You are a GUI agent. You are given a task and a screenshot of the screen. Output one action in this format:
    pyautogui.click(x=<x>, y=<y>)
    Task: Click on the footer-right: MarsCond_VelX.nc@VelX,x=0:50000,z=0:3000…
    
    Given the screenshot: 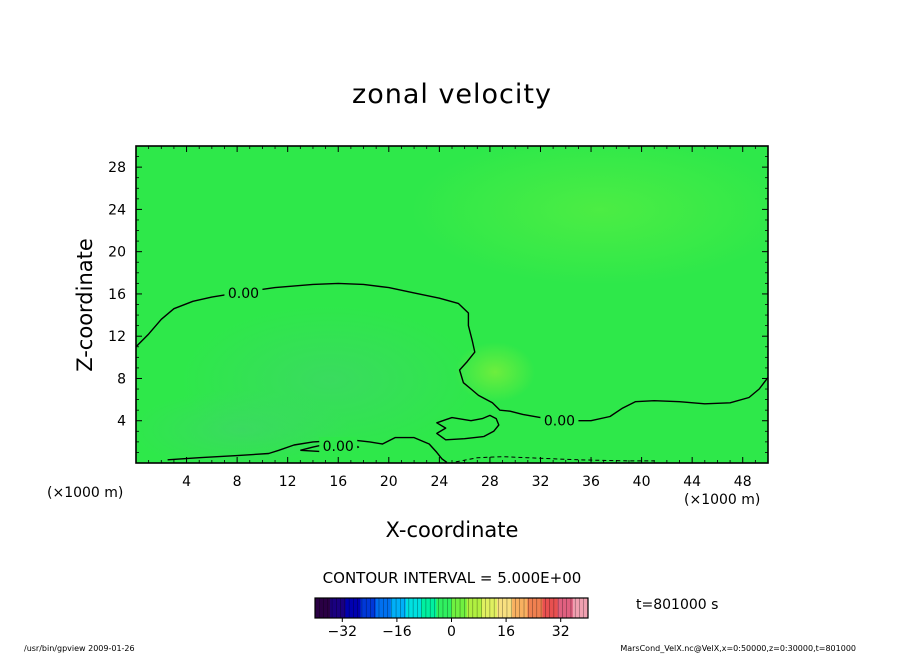 What is the action you would take?
    pyautogui.click(x=738, y=648)
    